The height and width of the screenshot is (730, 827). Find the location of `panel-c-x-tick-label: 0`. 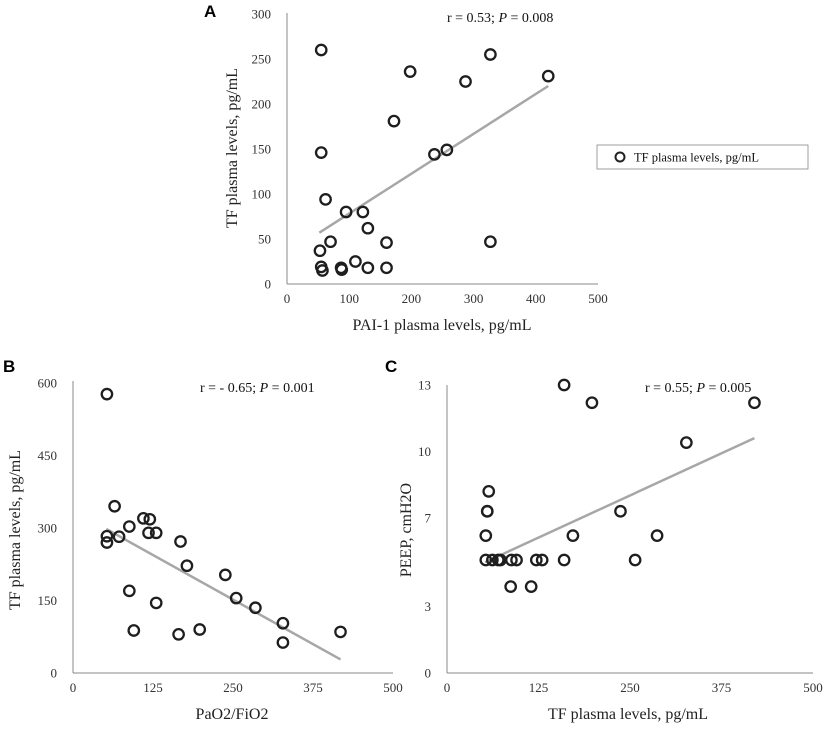

panel-c-x-tick-label: 0 is located at coordinates (447, 687).